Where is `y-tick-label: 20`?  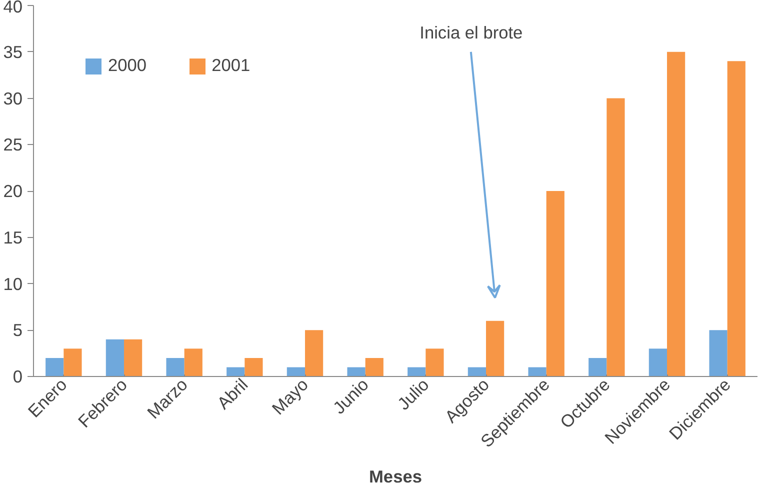 y-tick-label: 20 is located at coordinates (13, 191).